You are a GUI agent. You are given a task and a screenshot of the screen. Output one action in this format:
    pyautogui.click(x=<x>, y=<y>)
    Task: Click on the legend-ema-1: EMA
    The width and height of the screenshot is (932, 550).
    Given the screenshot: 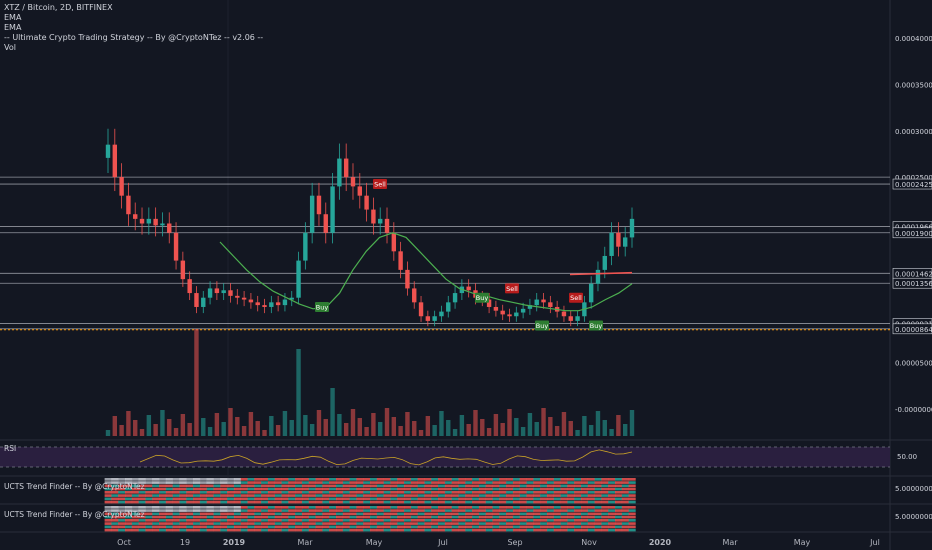 What is the action you would take?
    pyautogui.click(x=13, y=17)
    